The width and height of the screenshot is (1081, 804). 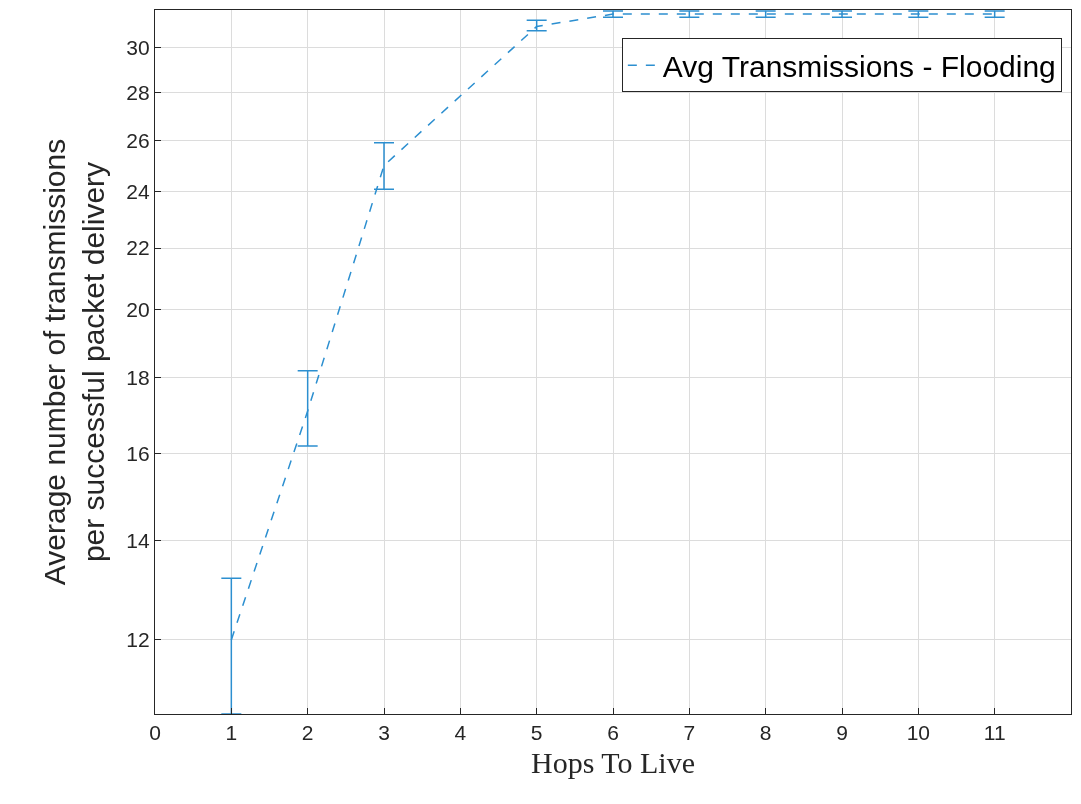 What do you see at coordinates (138, 248) in the screenshot?
I see `y-tick-label: 22` at bounding box center [138, 248].